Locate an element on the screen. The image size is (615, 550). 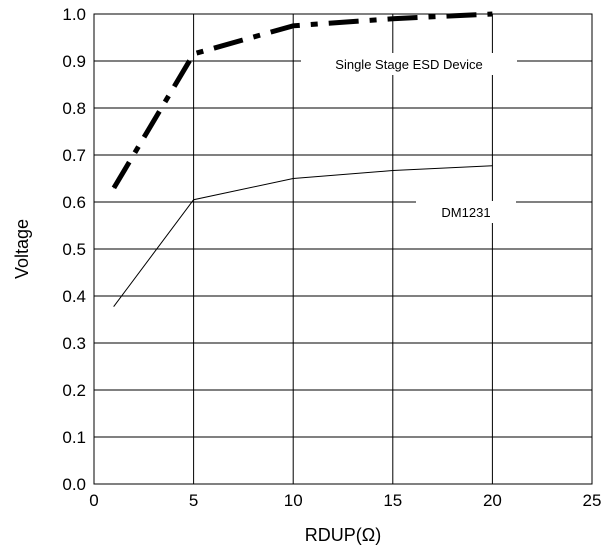
y-tick-label: 0.5 is located at coordinates (74, 249).